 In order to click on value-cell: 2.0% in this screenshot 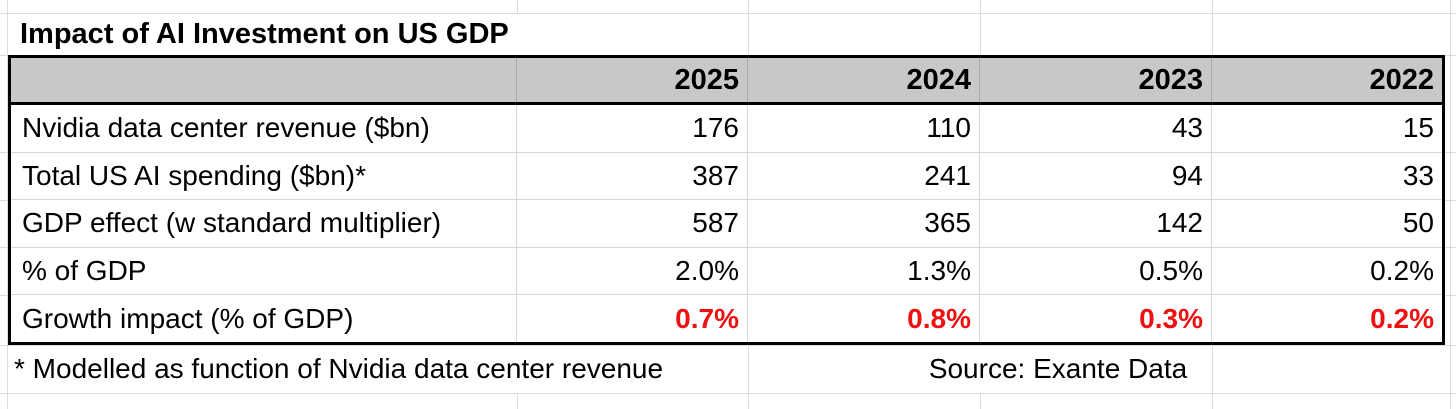, I will do `click(632, 271)`.